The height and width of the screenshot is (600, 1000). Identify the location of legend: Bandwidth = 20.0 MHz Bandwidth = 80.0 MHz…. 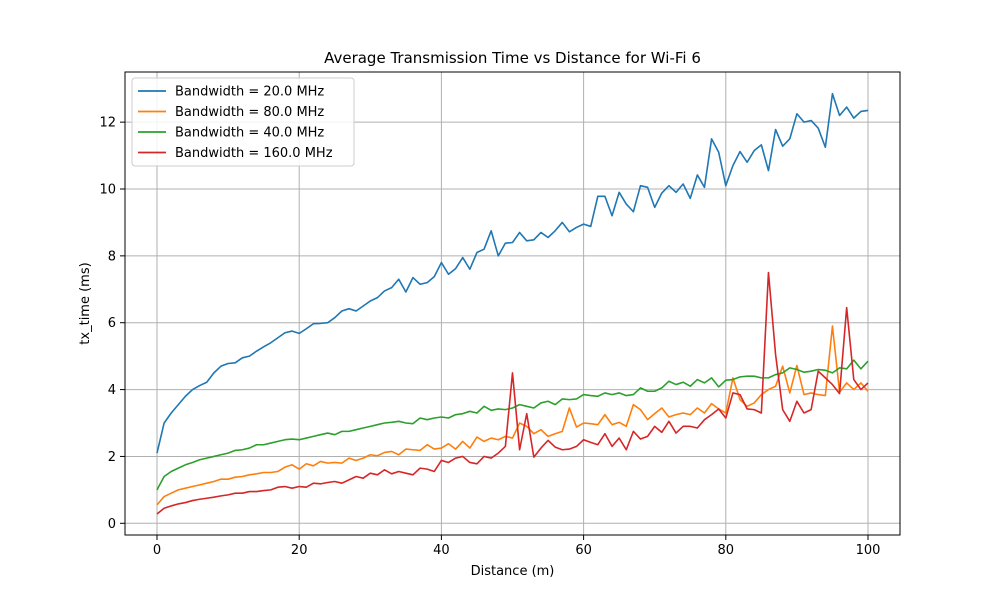
(243, 122).